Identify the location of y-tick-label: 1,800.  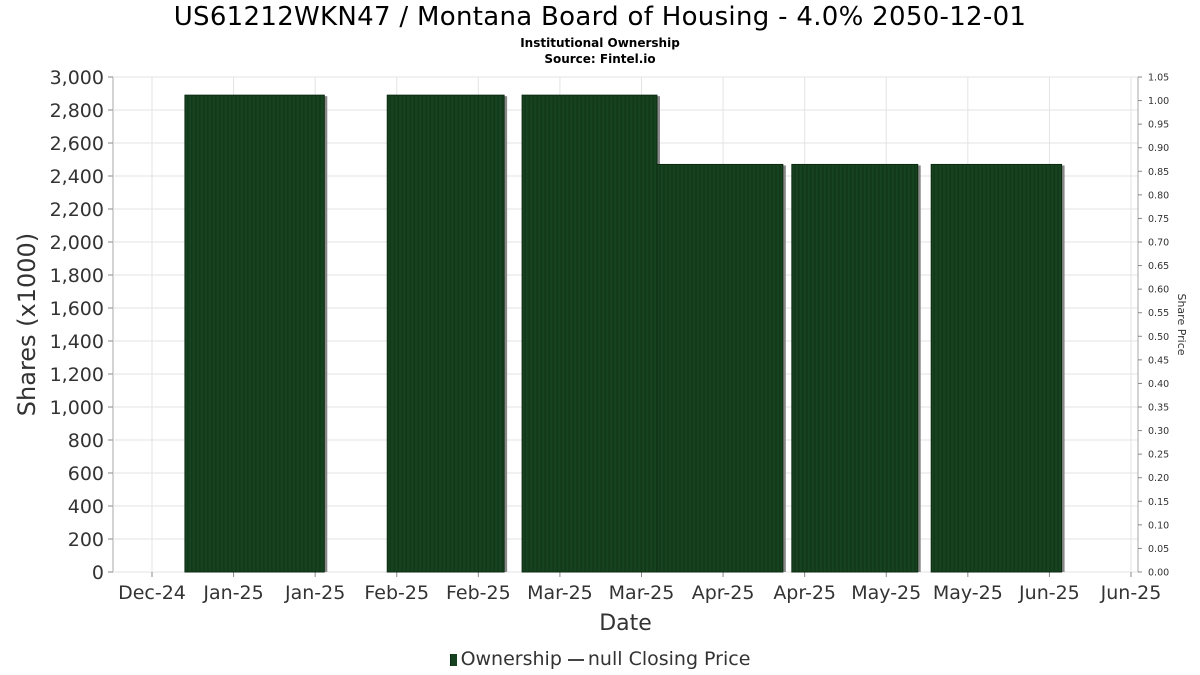
(77, 276).